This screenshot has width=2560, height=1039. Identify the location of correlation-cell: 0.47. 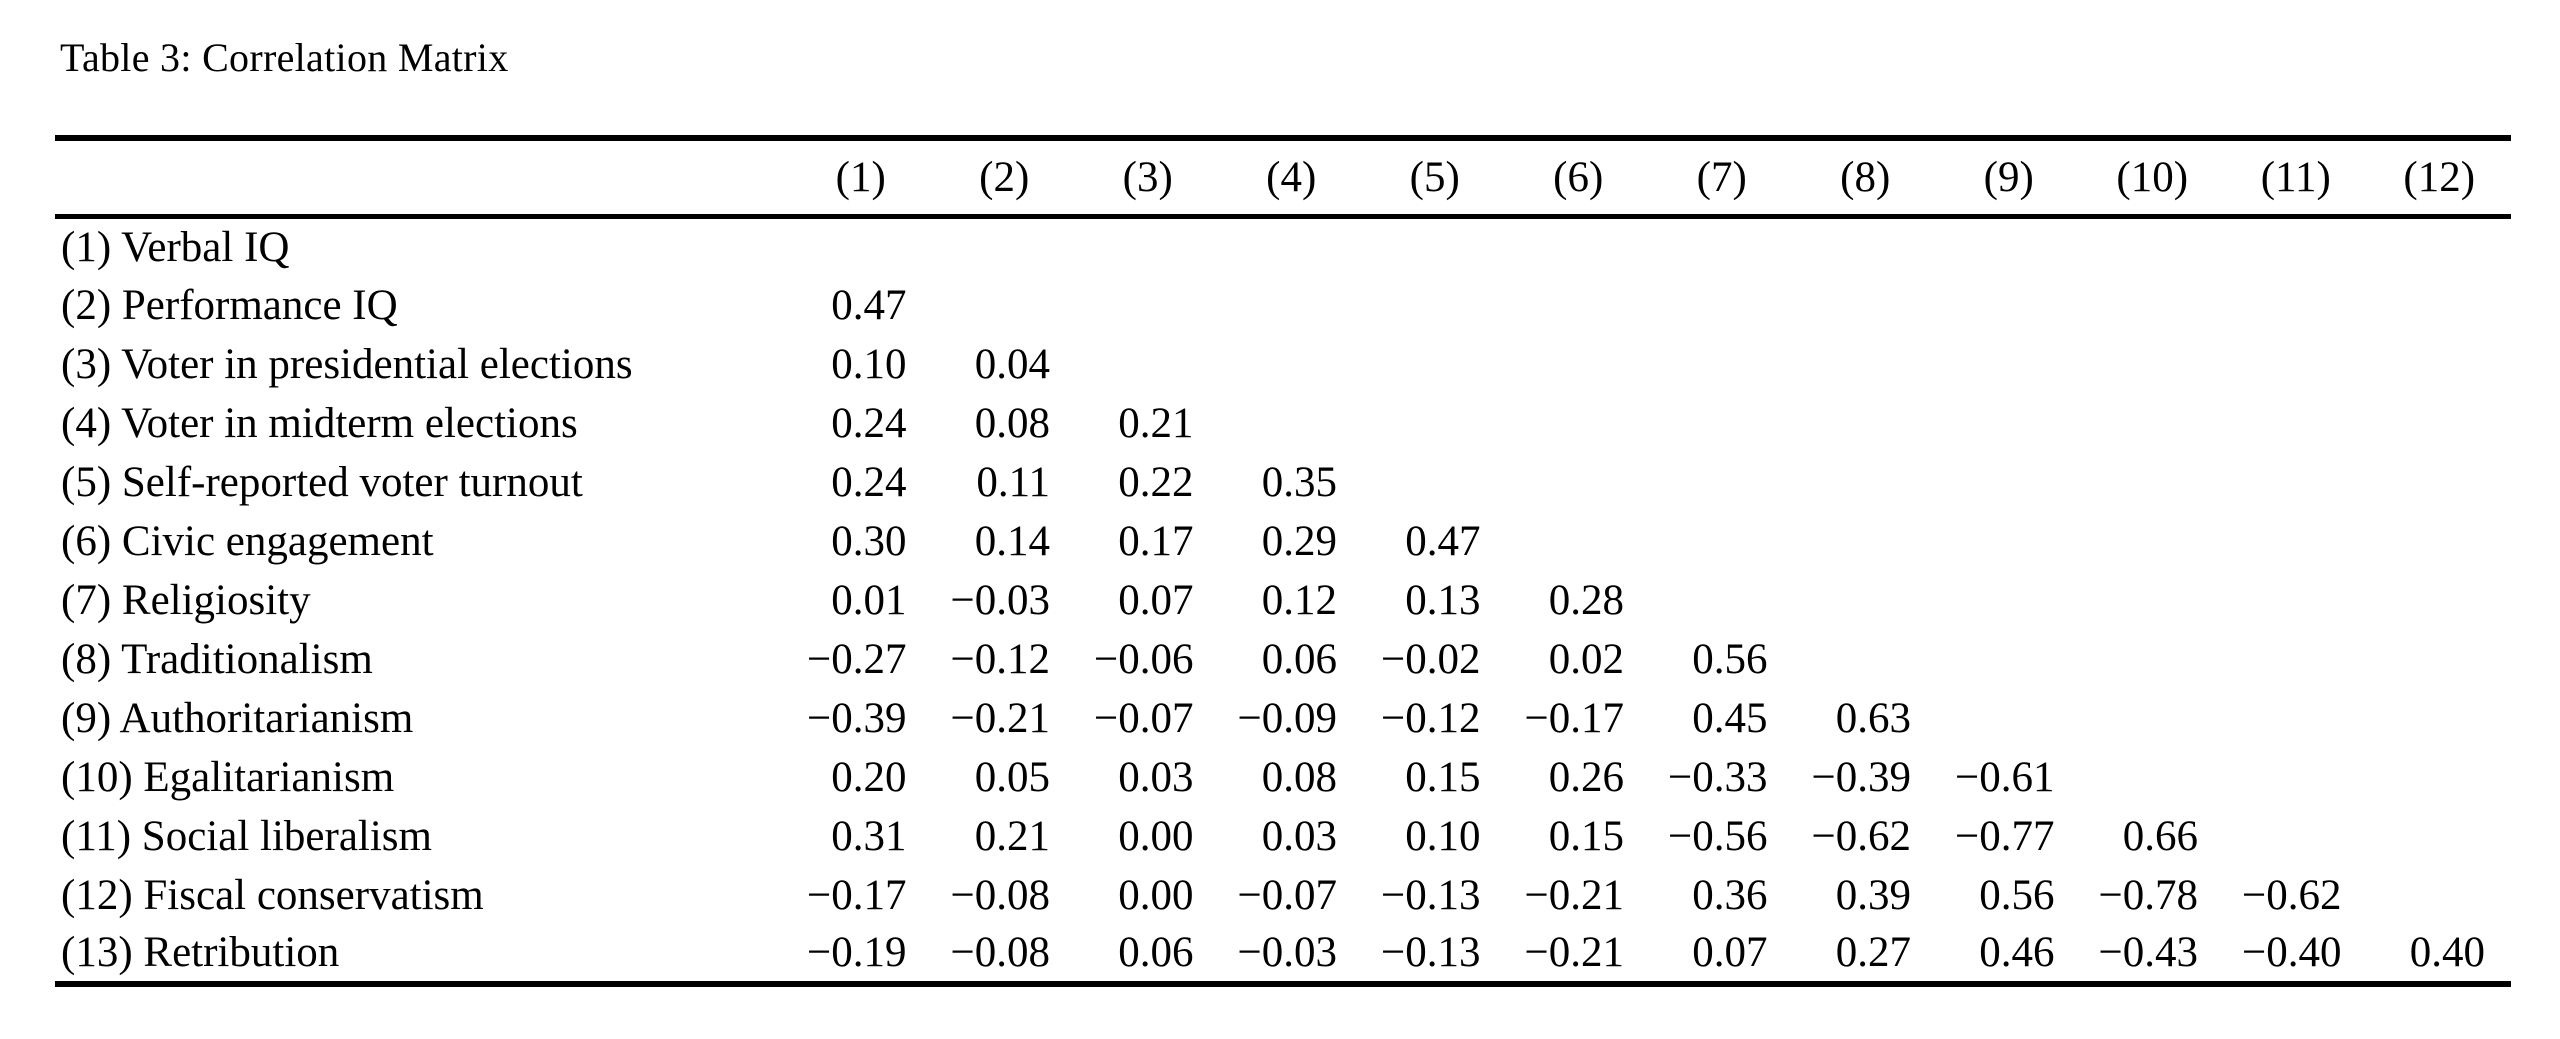
(869, 305).